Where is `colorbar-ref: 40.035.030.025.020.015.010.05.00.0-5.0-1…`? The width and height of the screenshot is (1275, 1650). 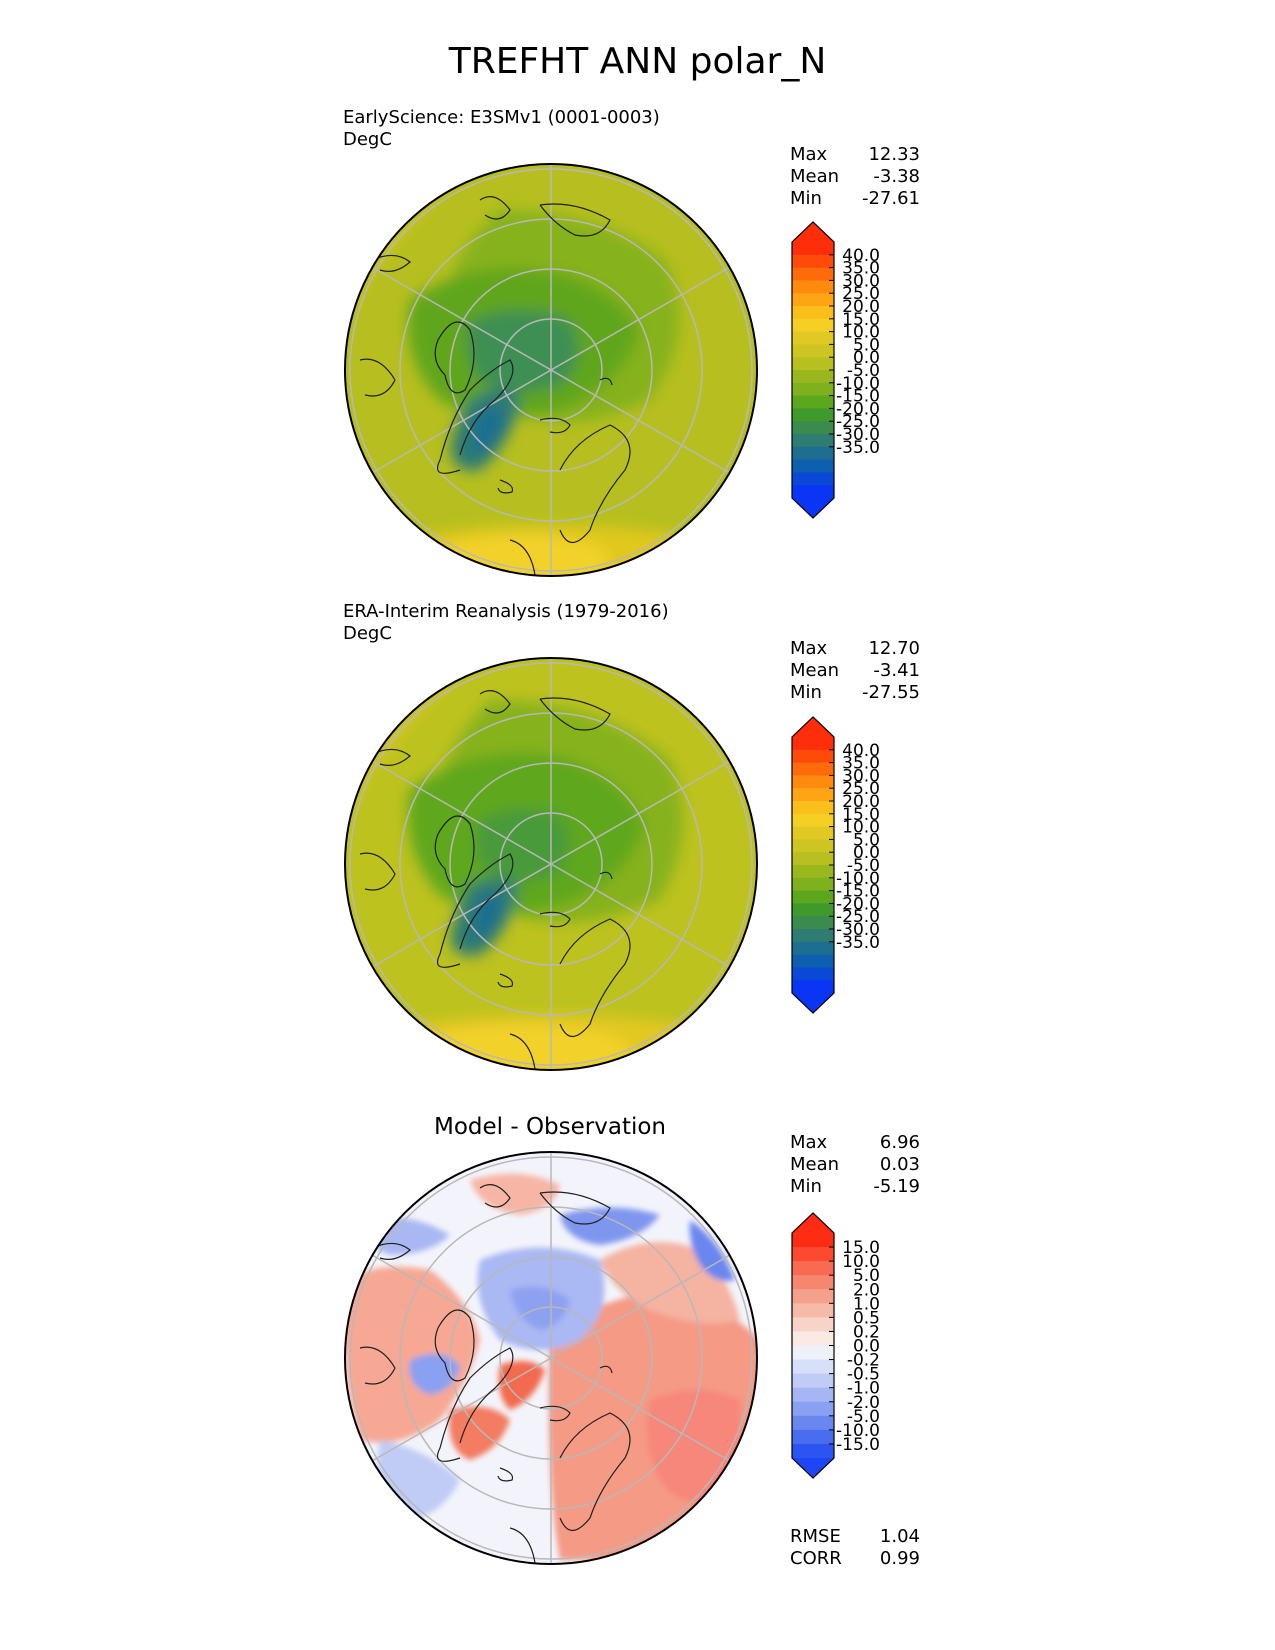 colorbar-ref: 40.035.030.025.020.015.010.05.00.0-5.0-1… is located at coordinates (835, 865).